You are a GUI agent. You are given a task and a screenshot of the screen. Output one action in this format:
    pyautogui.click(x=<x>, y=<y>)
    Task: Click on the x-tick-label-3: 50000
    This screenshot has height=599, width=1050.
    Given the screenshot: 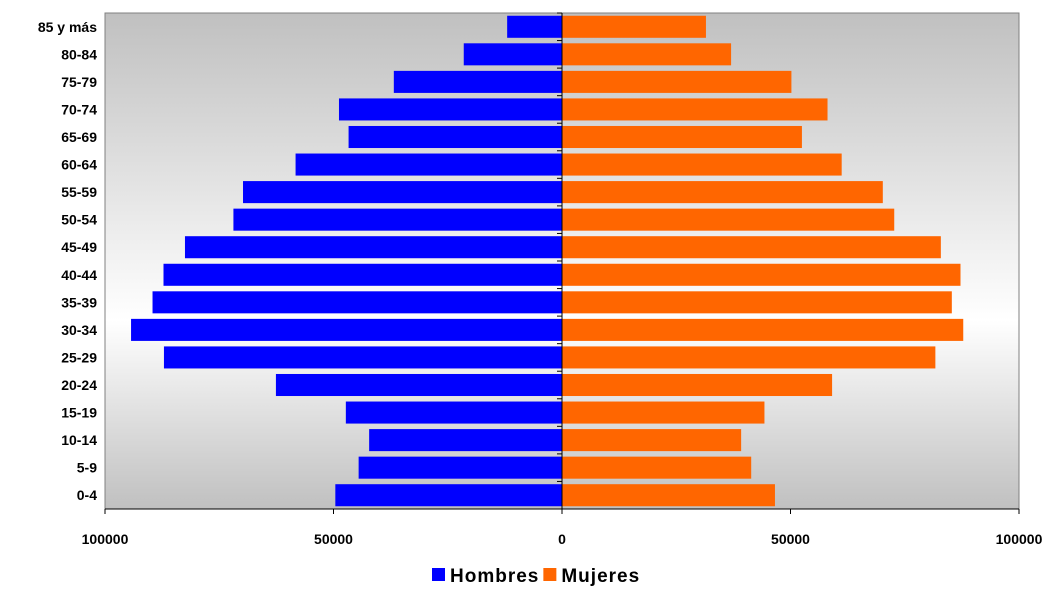 What is the action you would take?
    pyautogui.click(x=790, y=539)
    